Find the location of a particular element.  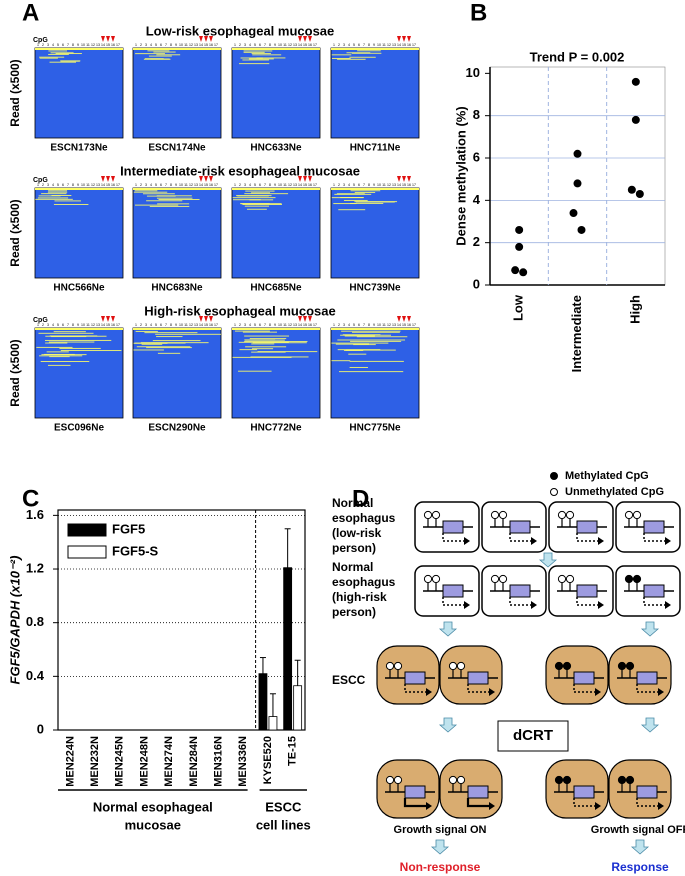

cpg-number: 14 is located at coordinates (103, 185).